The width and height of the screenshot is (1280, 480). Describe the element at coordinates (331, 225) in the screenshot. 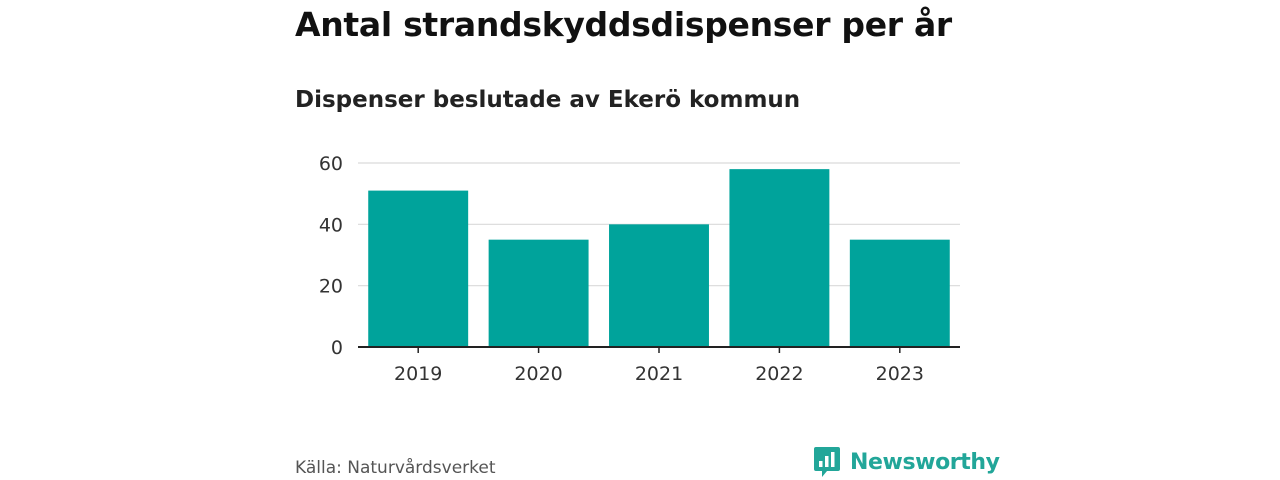

I see `y-tick-label: 40` at that location.